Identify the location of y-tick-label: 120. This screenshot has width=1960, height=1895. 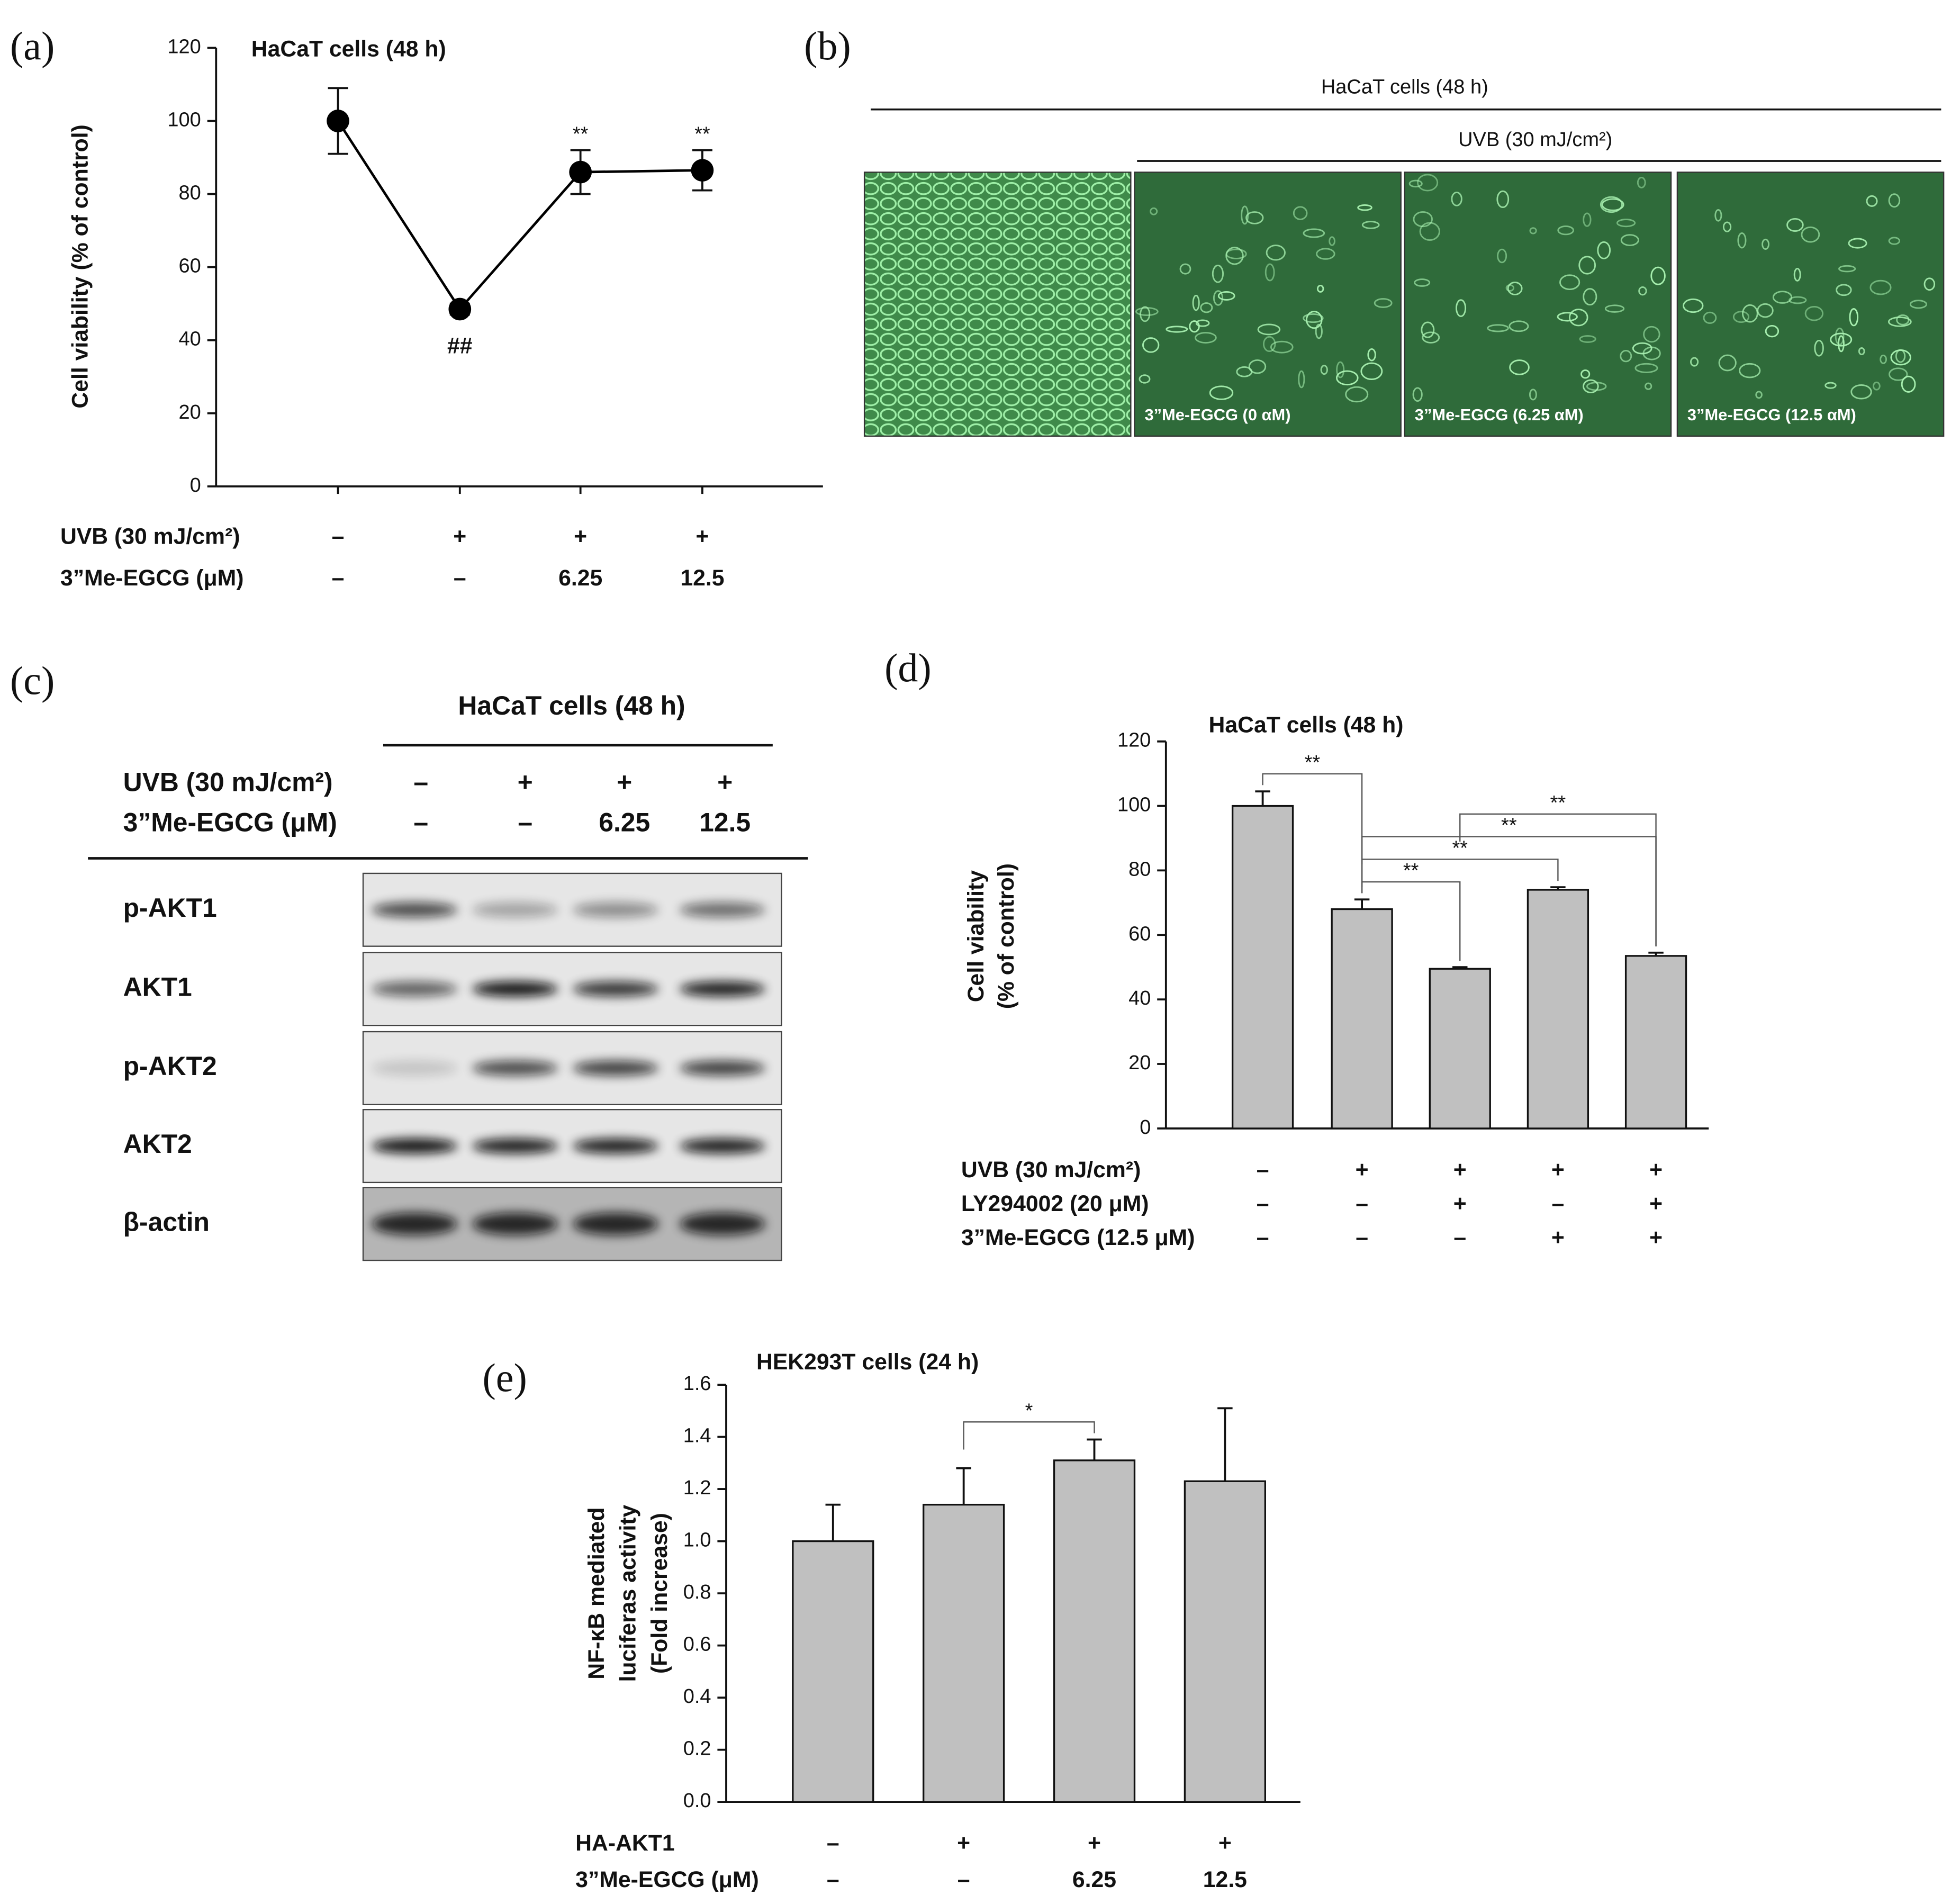
(1134, 740).